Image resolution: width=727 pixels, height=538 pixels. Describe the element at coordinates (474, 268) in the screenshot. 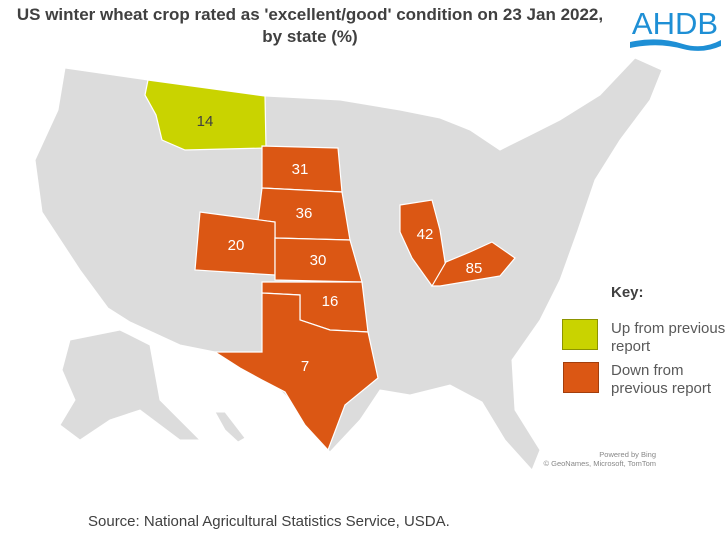

I see `state-value-kentucky: 85` at that location.